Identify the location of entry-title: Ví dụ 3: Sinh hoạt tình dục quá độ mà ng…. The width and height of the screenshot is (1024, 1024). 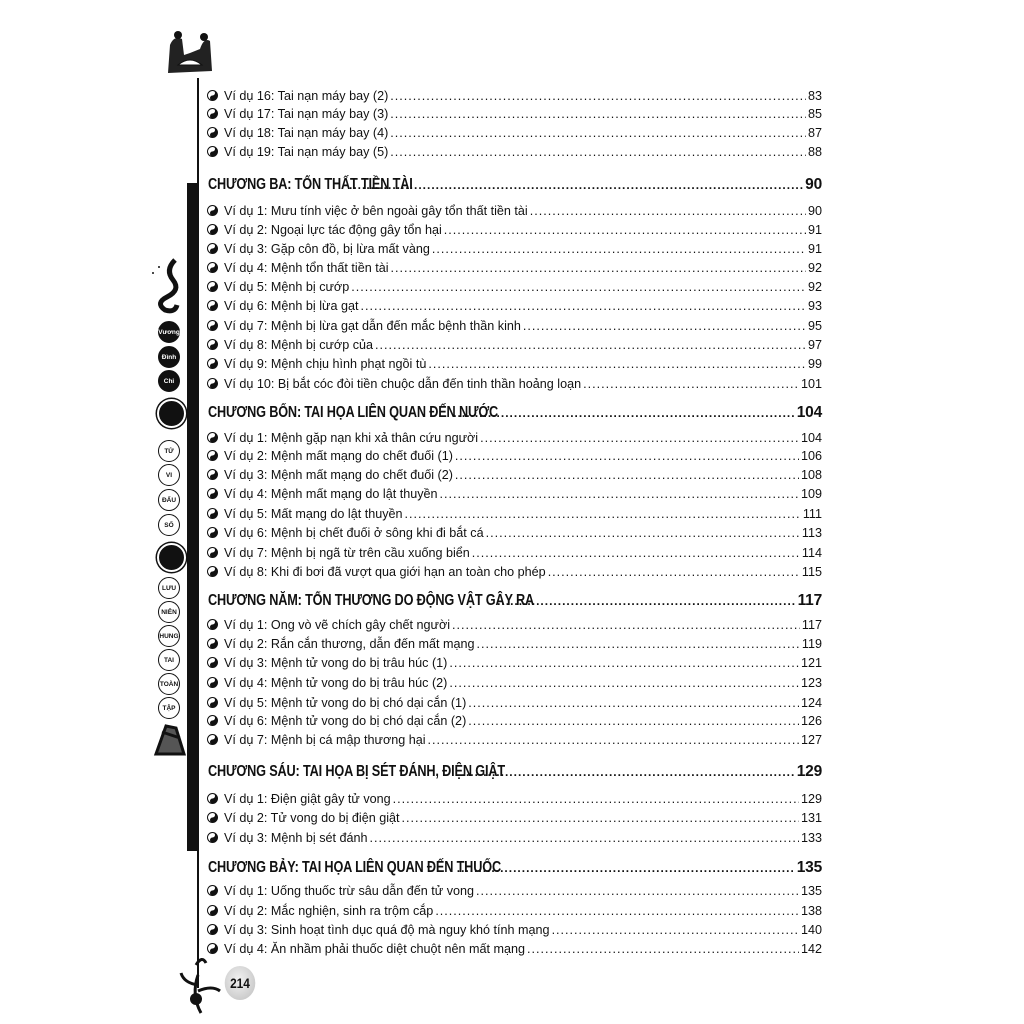
(387, 930).